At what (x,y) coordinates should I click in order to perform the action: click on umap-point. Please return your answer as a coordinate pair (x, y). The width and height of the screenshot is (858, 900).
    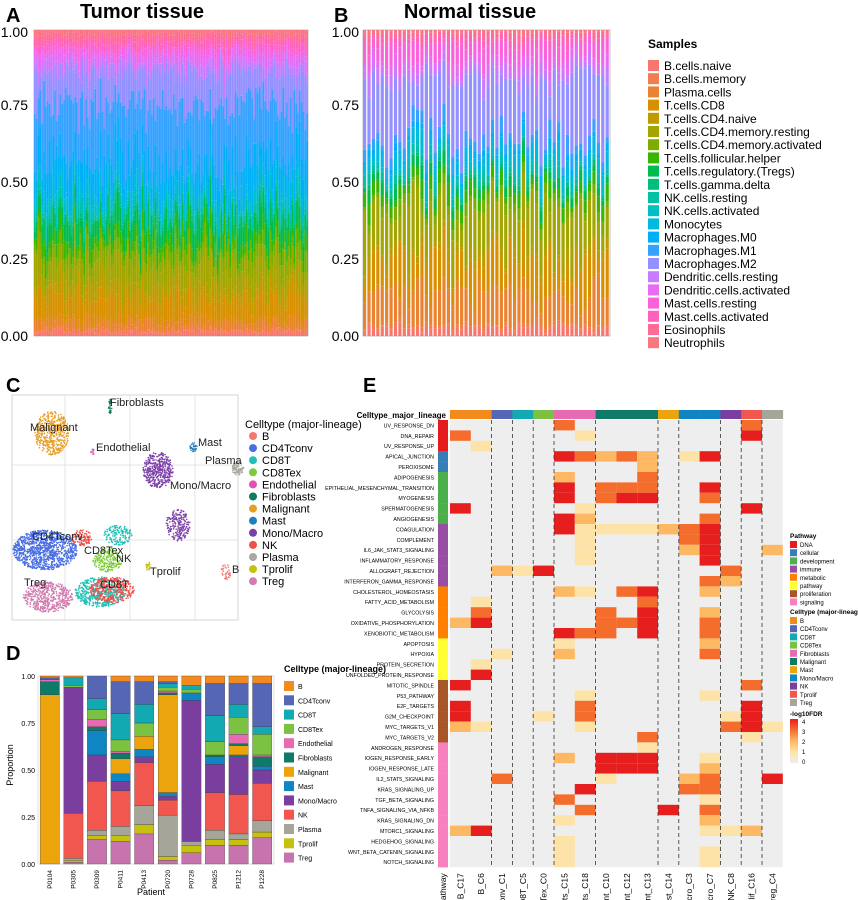
    Looking at the image, I should click on (28, 540).